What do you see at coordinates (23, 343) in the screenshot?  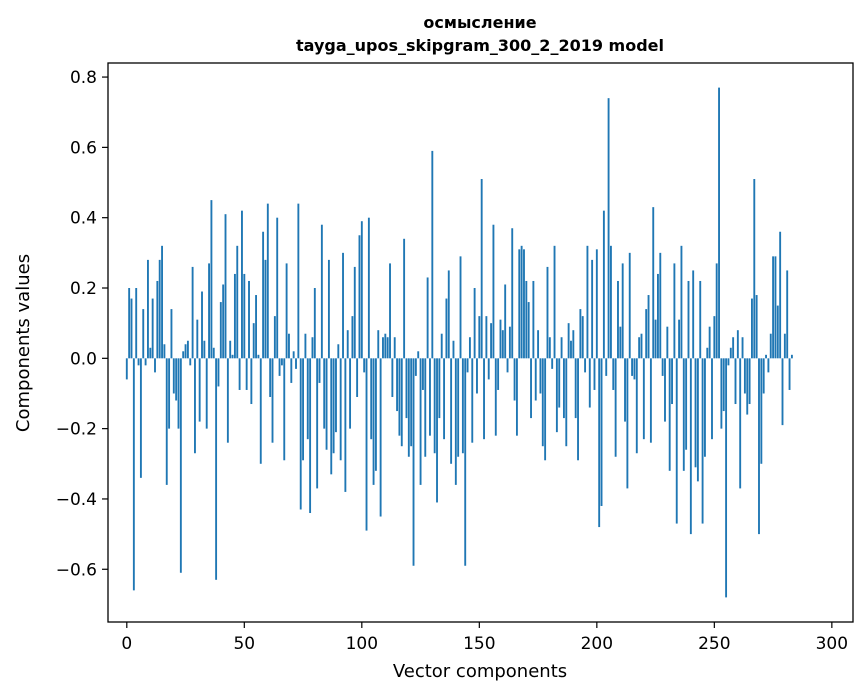 I see `y-axis-label: Components values` at bounding box center [23, 343].